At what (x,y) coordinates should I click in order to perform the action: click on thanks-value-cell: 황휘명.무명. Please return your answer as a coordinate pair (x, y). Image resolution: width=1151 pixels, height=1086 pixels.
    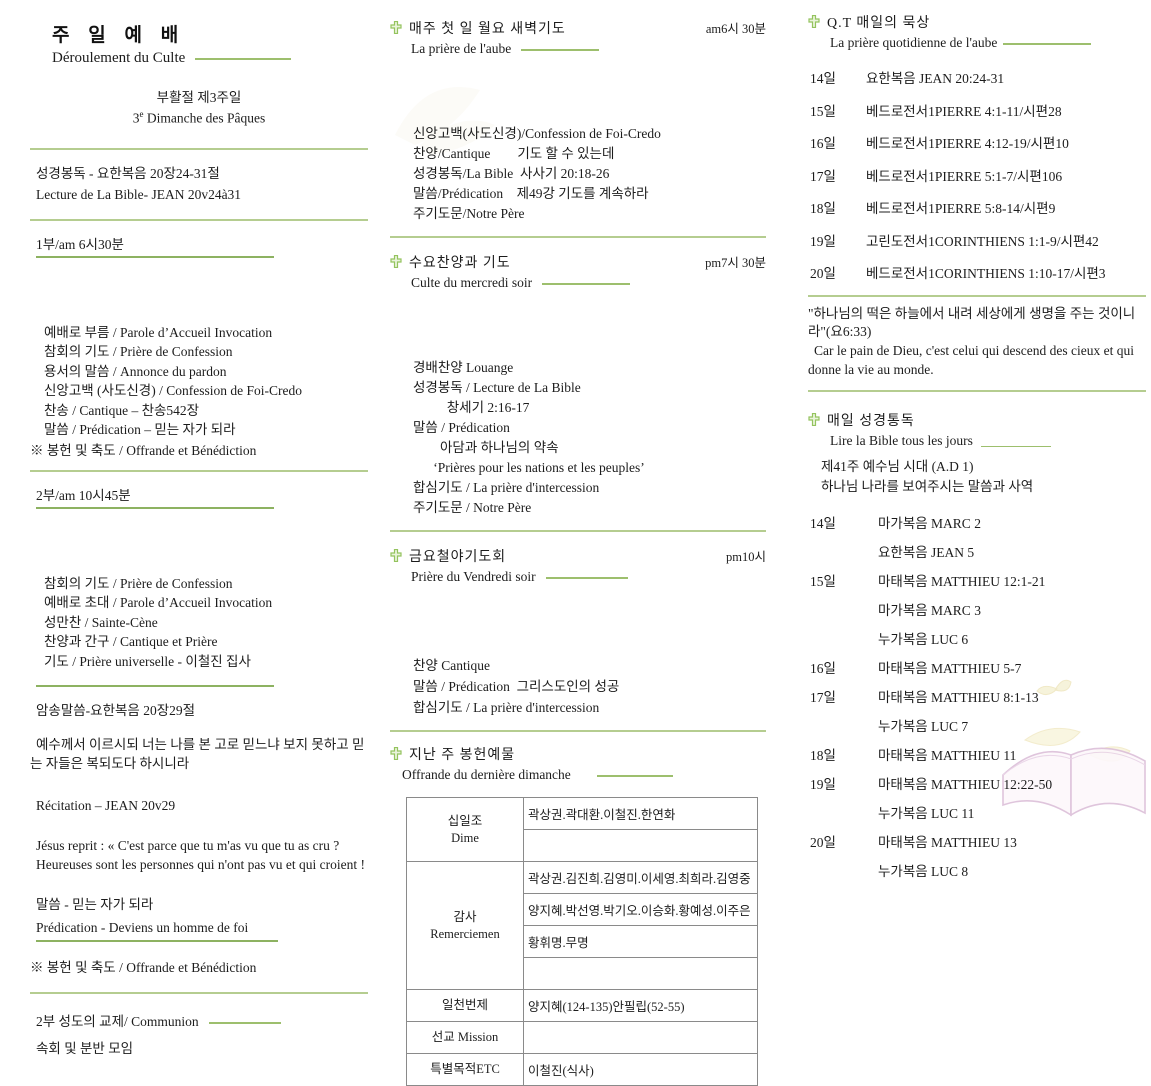
    Looking at the image, I should click on (640, 941).